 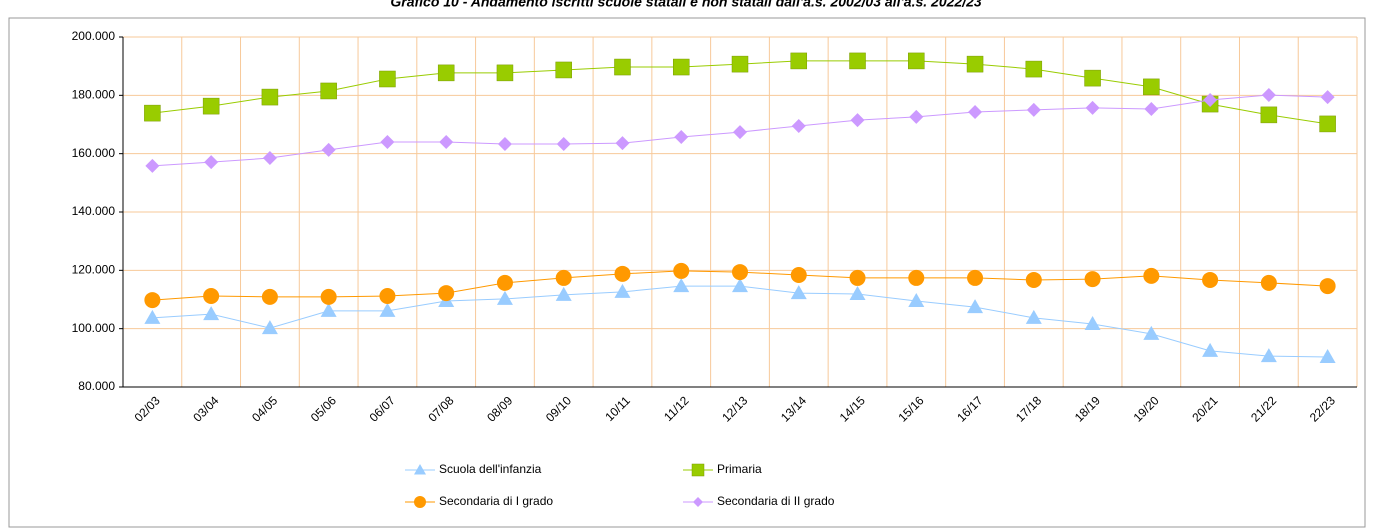 I want to click on y-tick-label: 160.000, so click(x=94, y=153).